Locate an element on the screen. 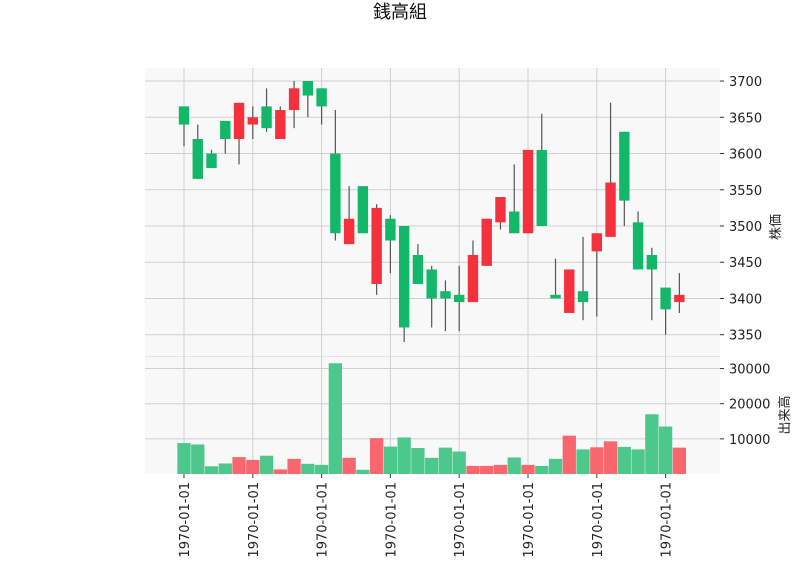  price-tick-label: 3500 is located at coordinates (745, 227).